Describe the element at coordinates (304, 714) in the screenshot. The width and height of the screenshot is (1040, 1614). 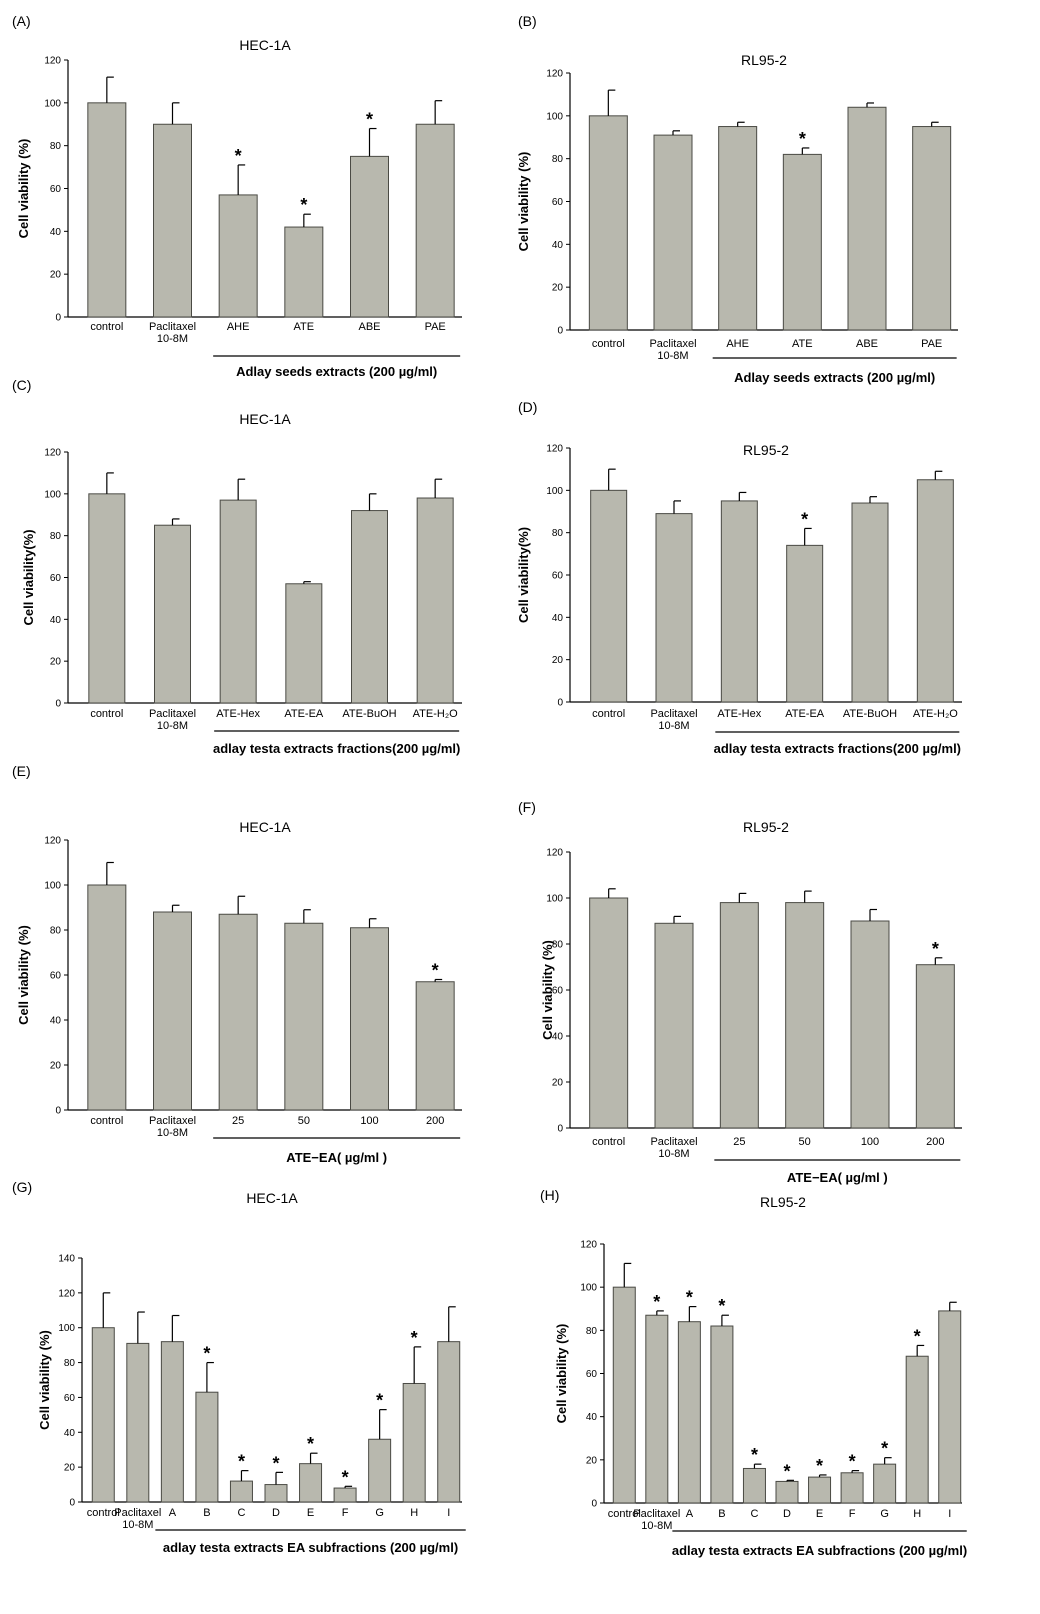
I see `x-tick-label: ATE-EA` at that location.